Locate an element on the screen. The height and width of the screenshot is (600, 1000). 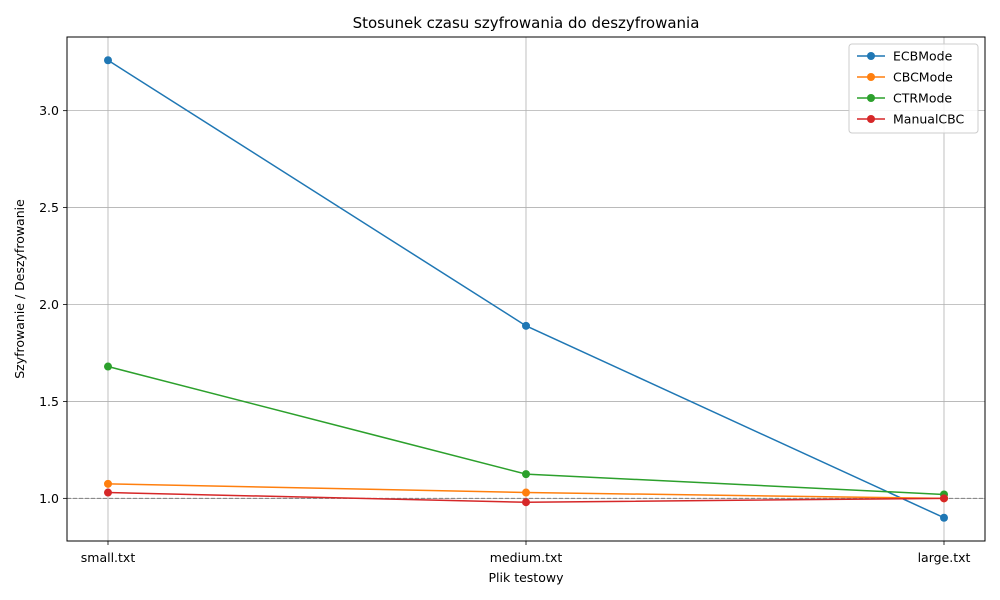
legend-item-CBCMode: CBCMode is located at coordinates (905, 77).